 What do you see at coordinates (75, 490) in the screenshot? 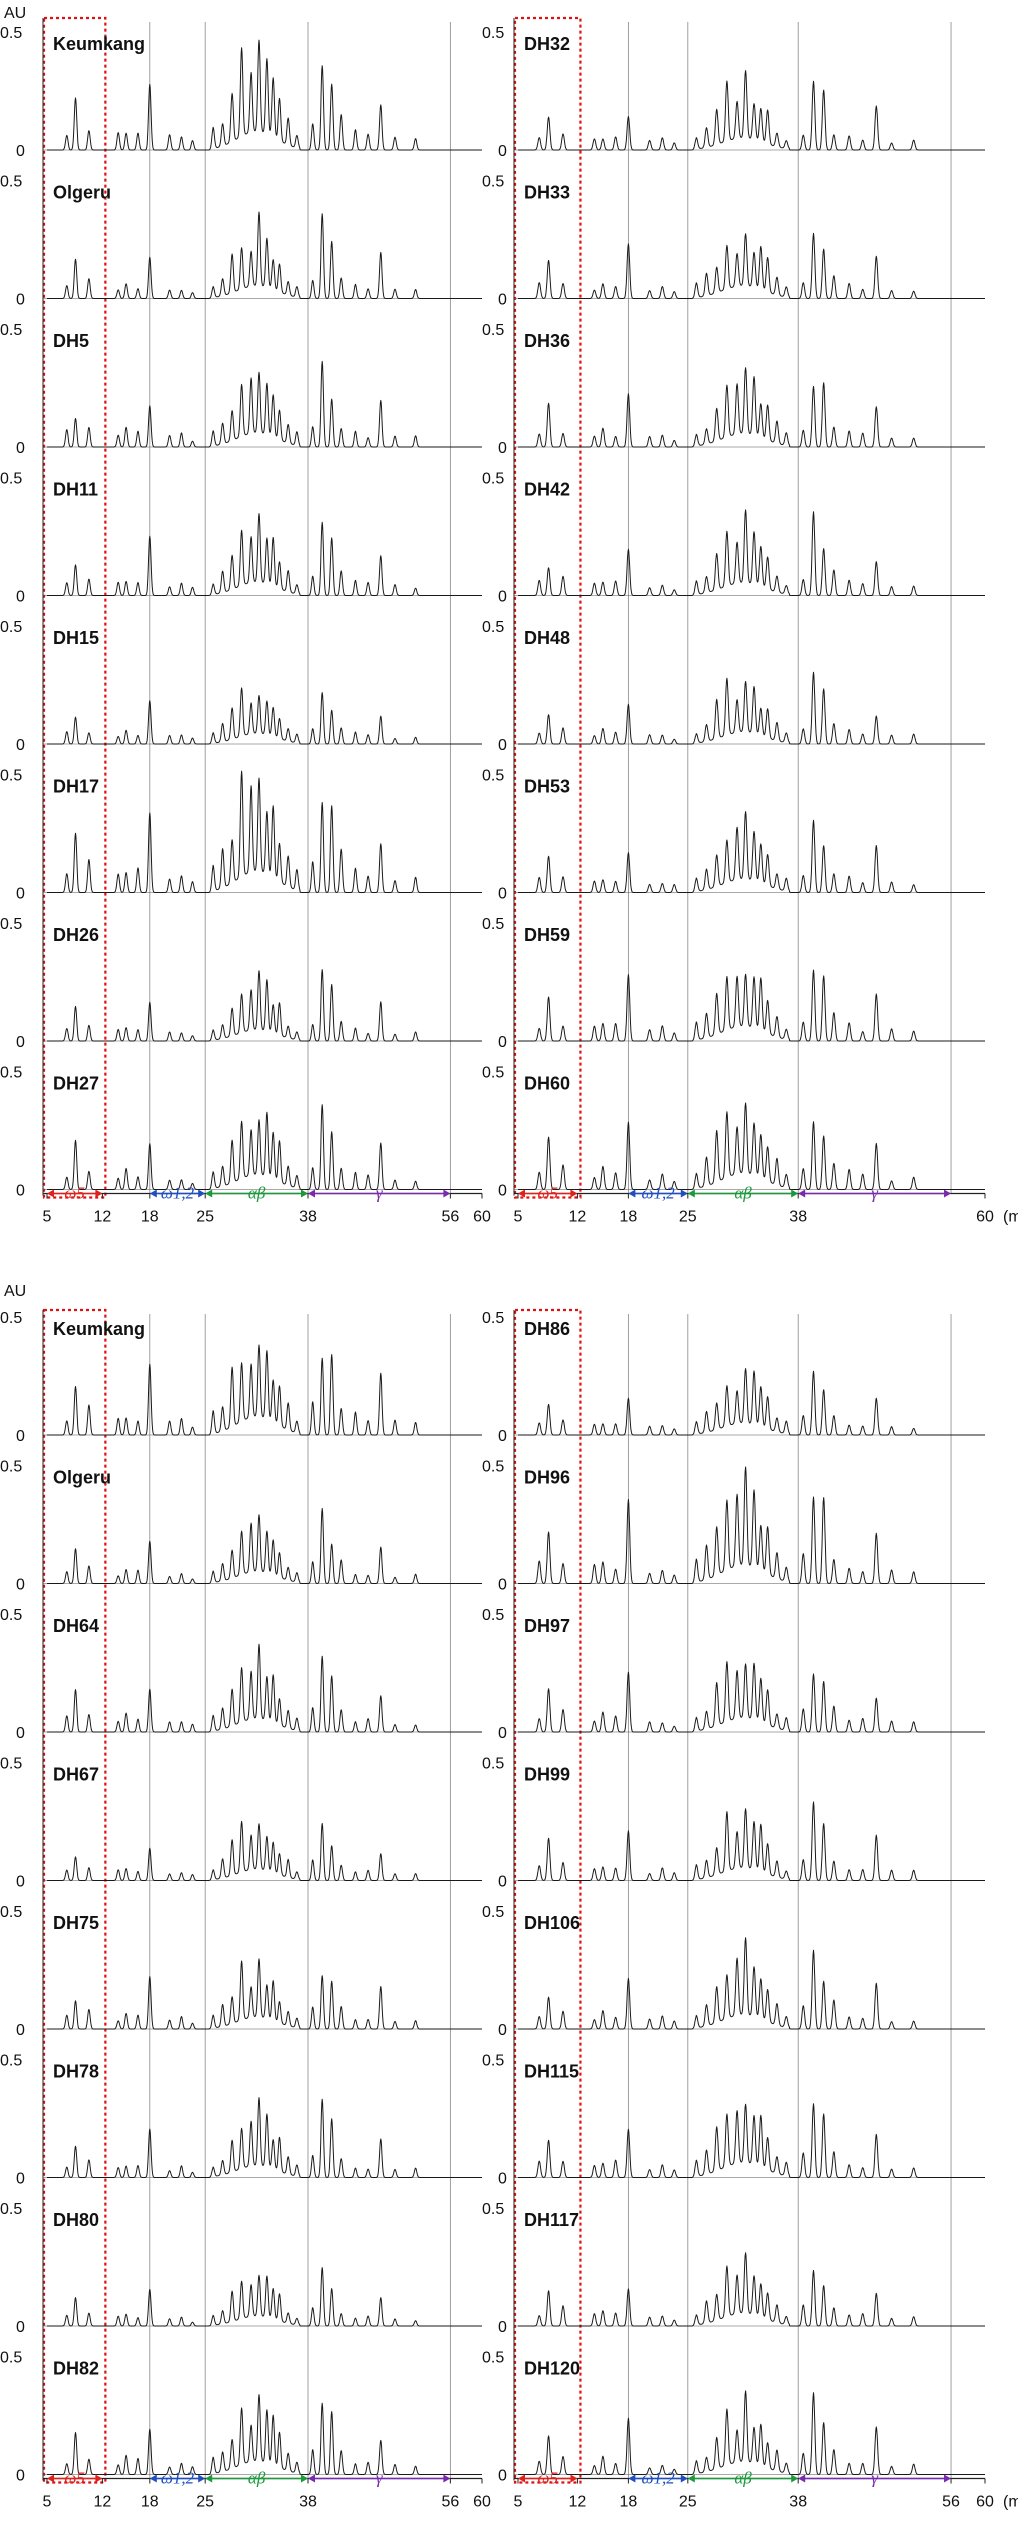
I see `sample-label: DH11` at bounding box center [75, 490].